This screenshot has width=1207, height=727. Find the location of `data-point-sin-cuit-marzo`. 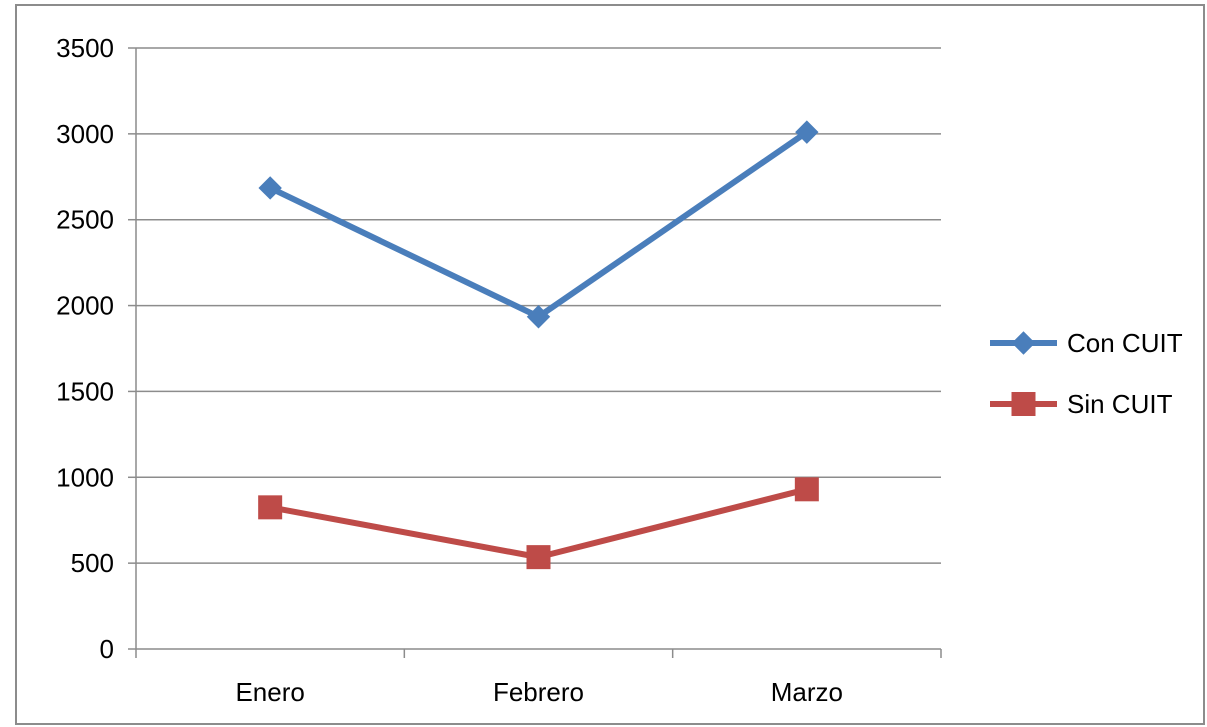

data-point-sin-cuit-marzo is located at coordinates (806, 489).